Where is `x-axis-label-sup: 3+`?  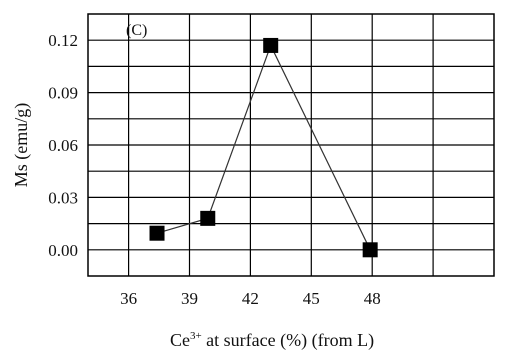
x-axis-label-sup: 3+ is located at coordinates (196, 336).